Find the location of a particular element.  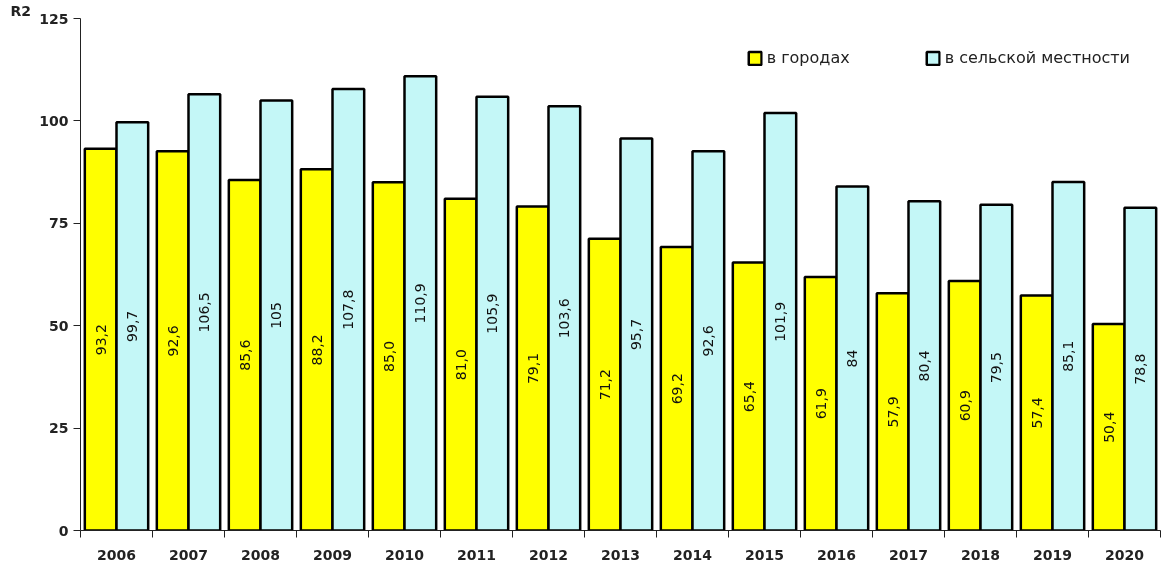

data-label: 57,4 is located at coordinates (1036, 413).